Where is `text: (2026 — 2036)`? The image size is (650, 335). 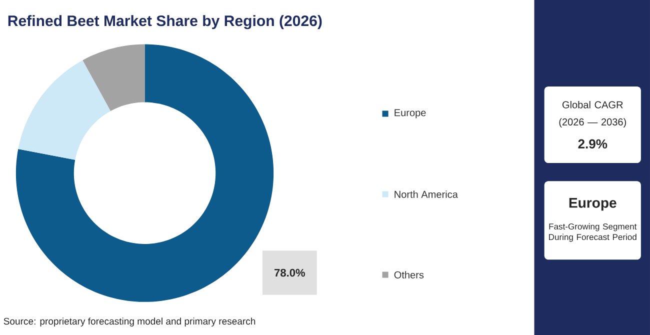 text: (2026 — 2036) is located at coordinates (592, 123).